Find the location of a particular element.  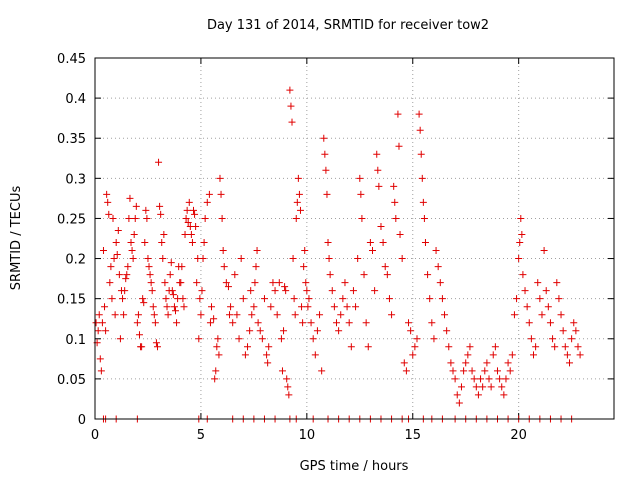

y-tick-label: 0.3 is located at coordinates (75, 179).